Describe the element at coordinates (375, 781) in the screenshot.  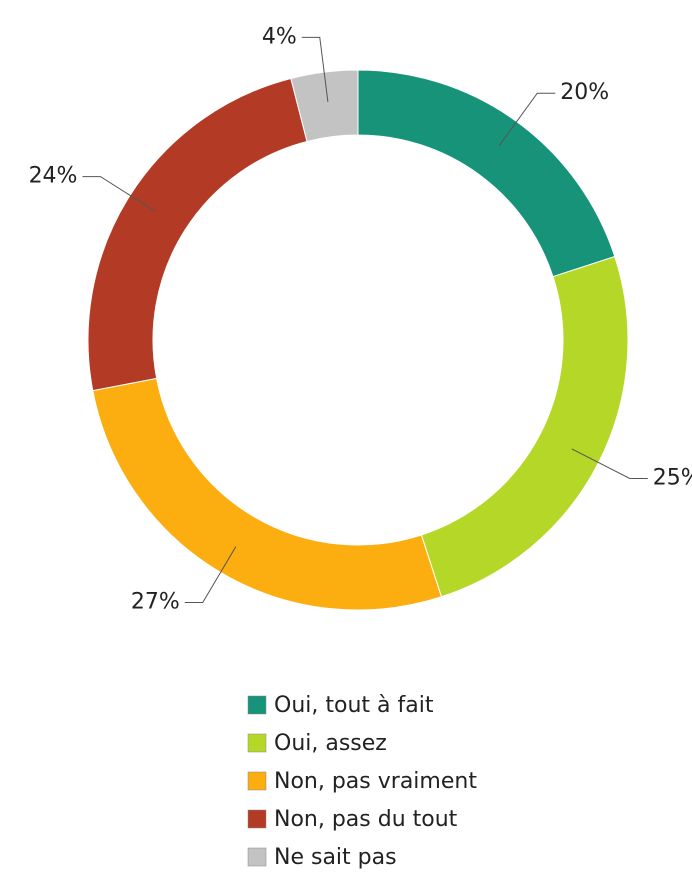
I see `legend-label: Non, pas vraiment` at that location.